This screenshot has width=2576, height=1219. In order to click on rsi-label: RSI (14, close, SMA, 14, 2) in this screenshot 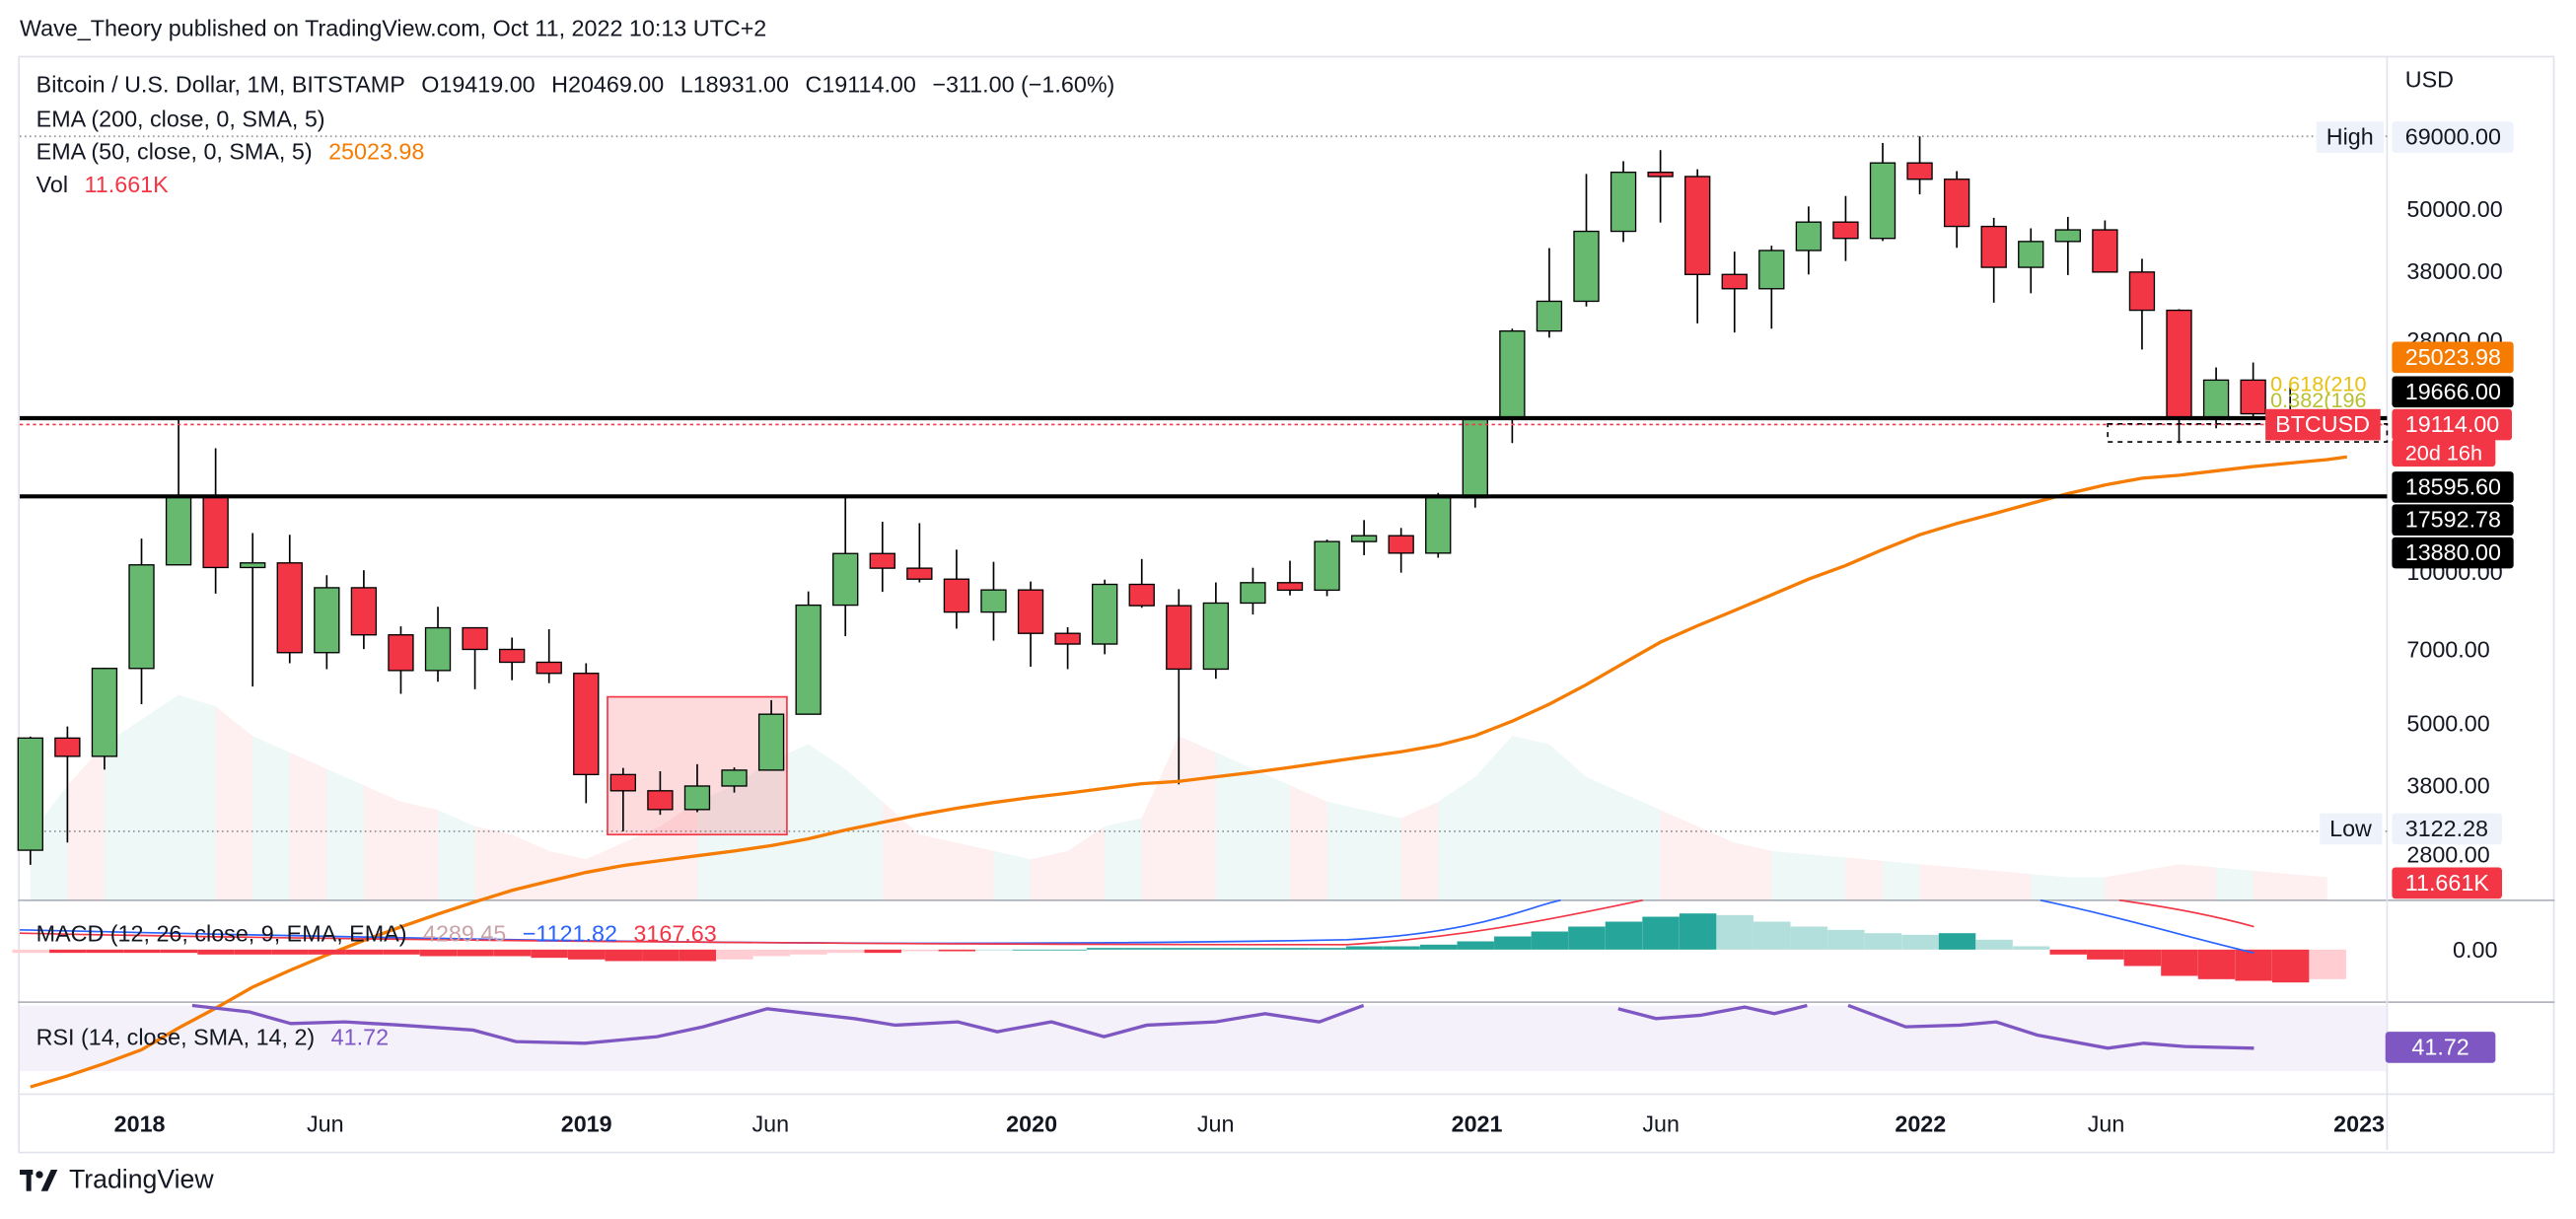, I will do `click(176, 1036)`.